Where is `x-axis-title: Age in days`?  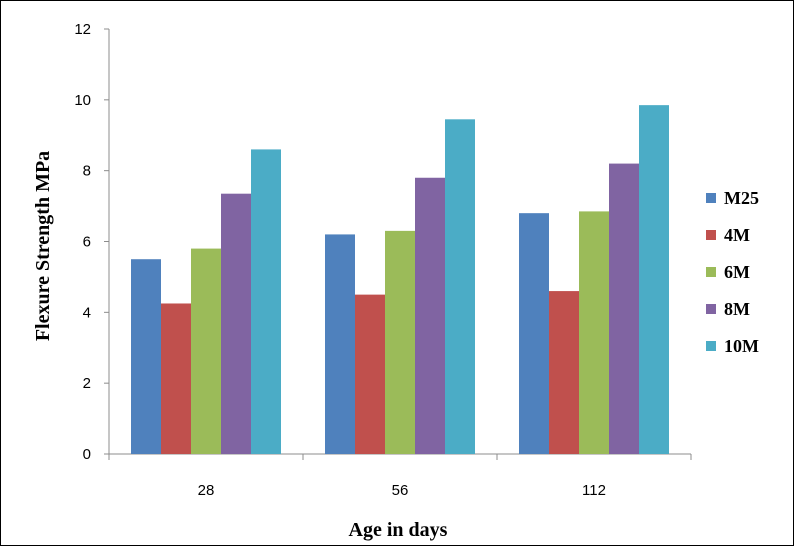
x-axis-title: Age in days is located at coordinates (398, 530).